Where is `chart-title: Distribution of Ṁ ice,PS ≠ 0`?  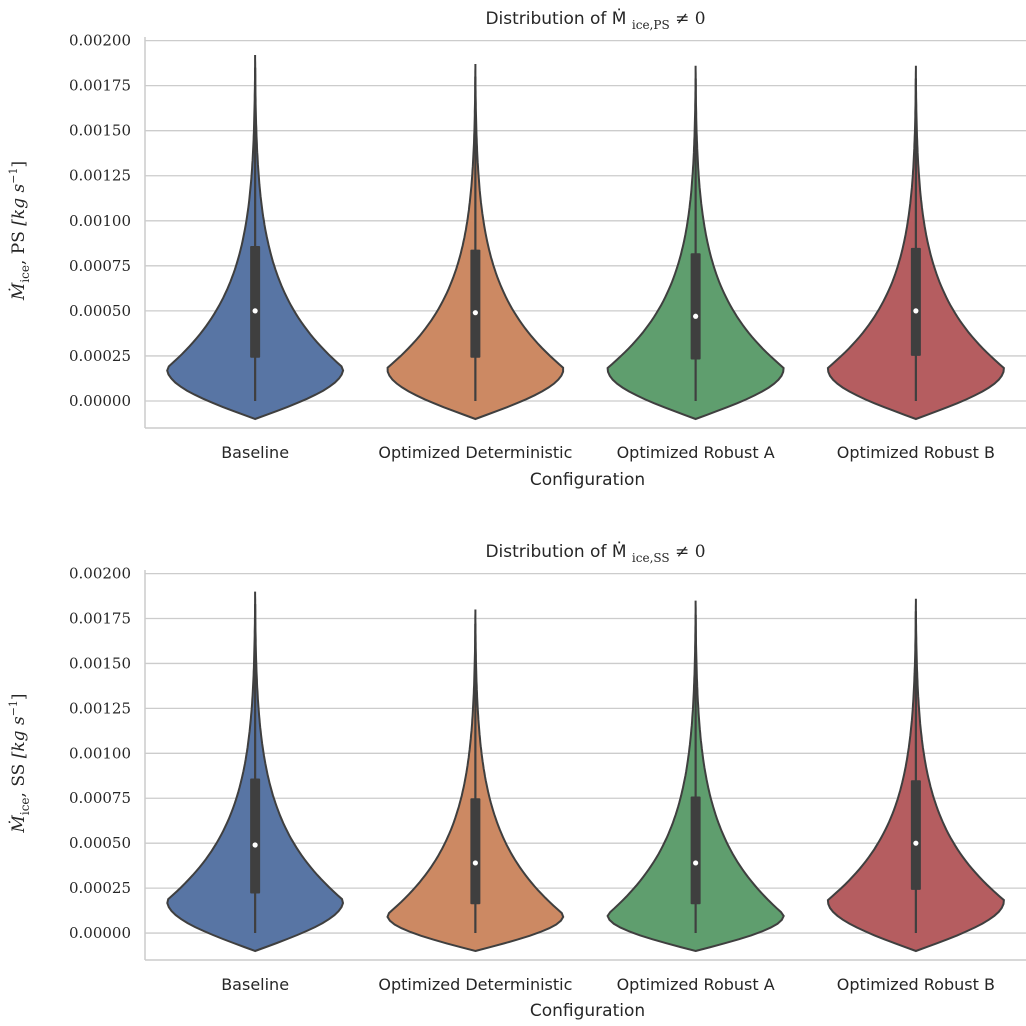
chart-title: Distribution of Ṁ ice,PS ≠ 0 is located at coordinates (595, 20).